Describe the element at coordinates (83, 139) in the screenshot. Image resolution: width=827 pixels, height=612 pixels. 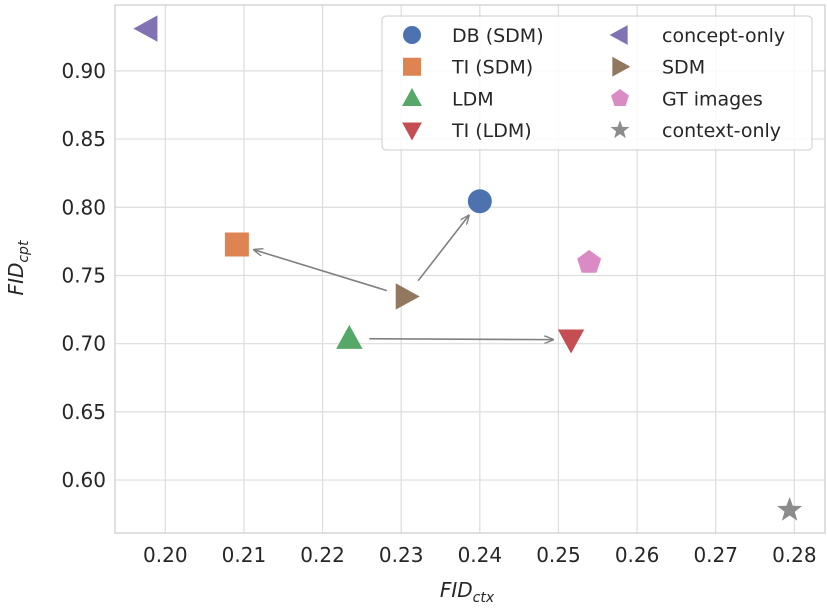
I see `y-tick-label: 0.85` at that location.